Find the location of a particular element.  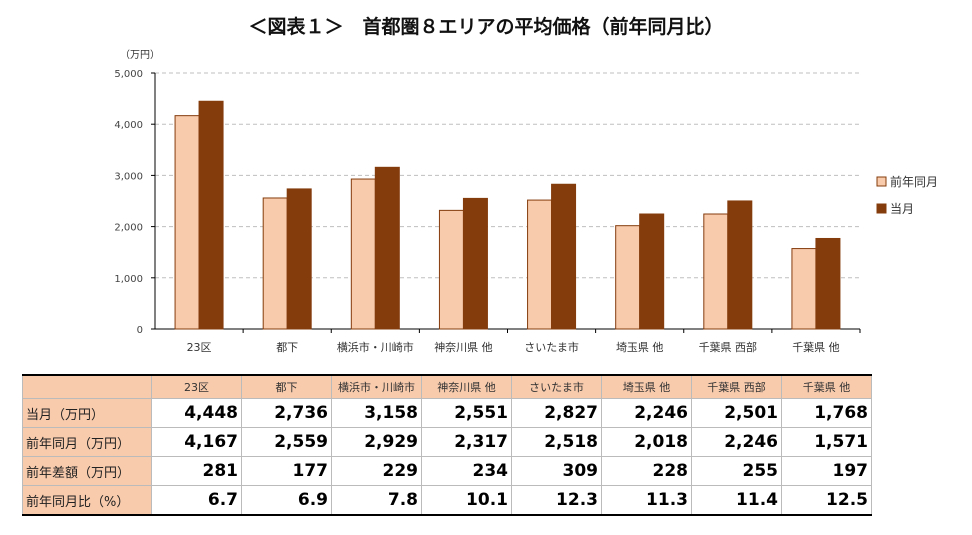

x-tick-label: 横浜市・川崎市 is located at coordinates (375, 347).